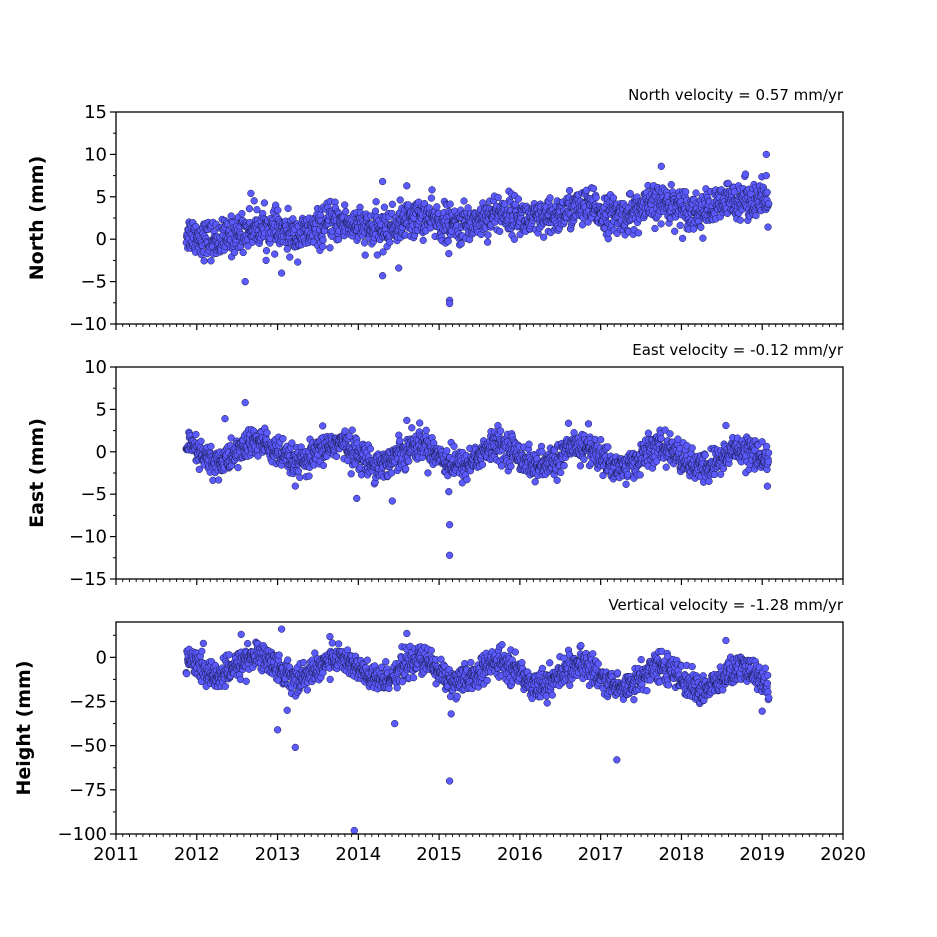  Describe the element at coordinates (95, 154) in the screenshot. I see `y-tick-label: 10` at that location.